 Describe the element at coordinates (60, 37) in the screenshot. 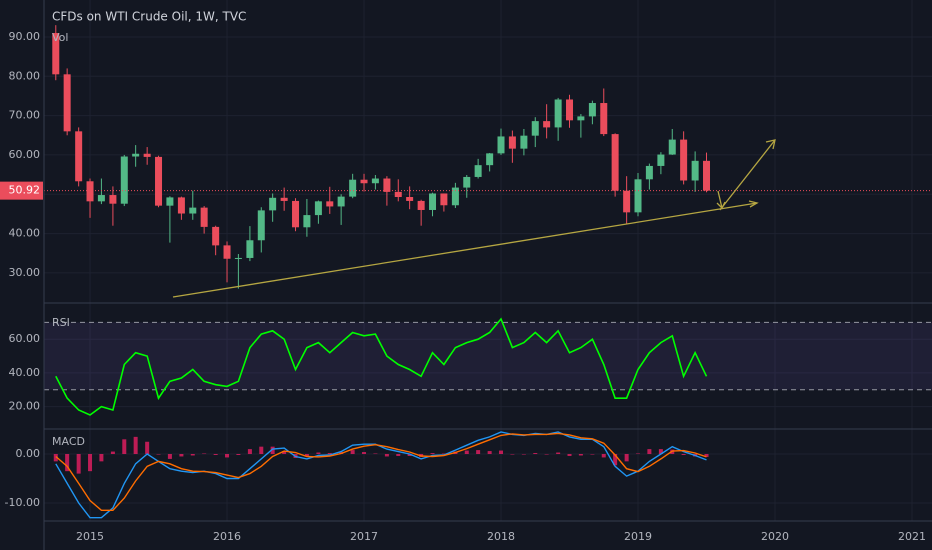

I see `volume-label: Vol` at that location.